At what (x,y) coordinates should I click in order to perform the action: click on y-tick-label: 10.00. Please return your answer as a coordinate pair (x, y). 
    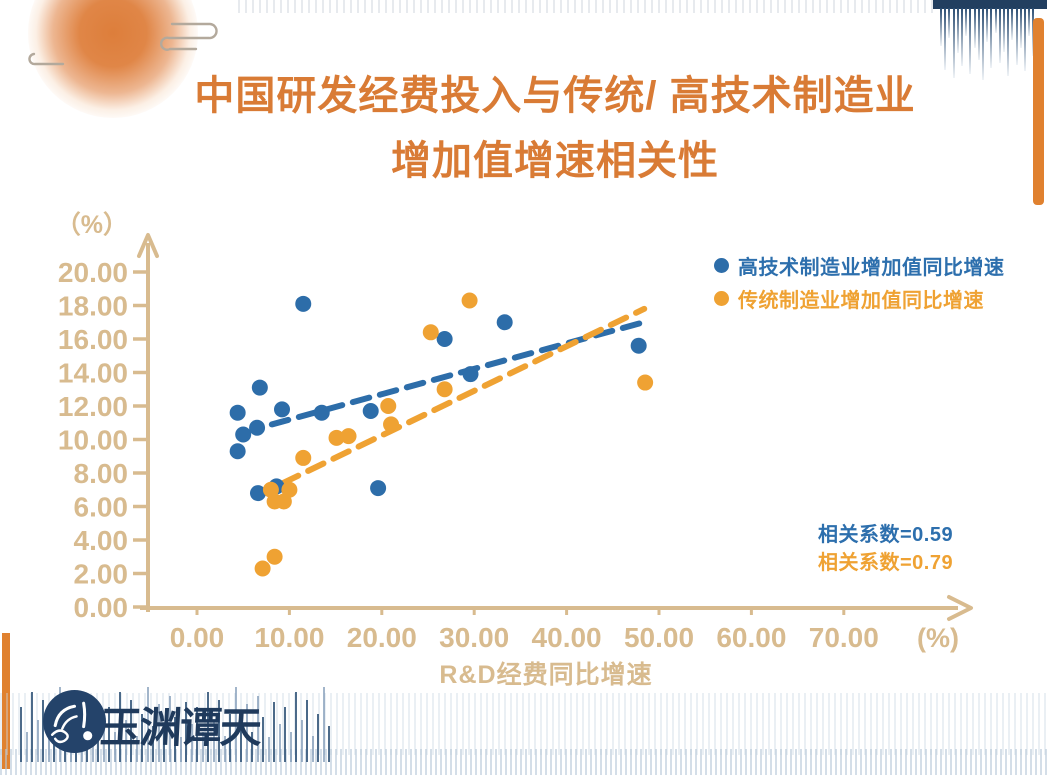
    Looking at the image, I should click on (93, 440).